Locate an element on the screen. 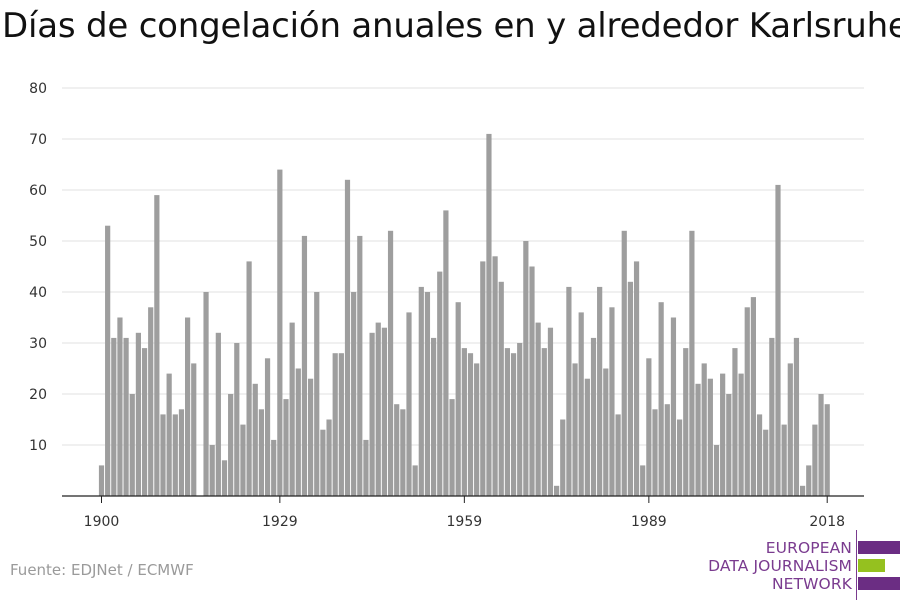 The image size is (900, 600). bar-1937 is located at coordinates (329, 457).